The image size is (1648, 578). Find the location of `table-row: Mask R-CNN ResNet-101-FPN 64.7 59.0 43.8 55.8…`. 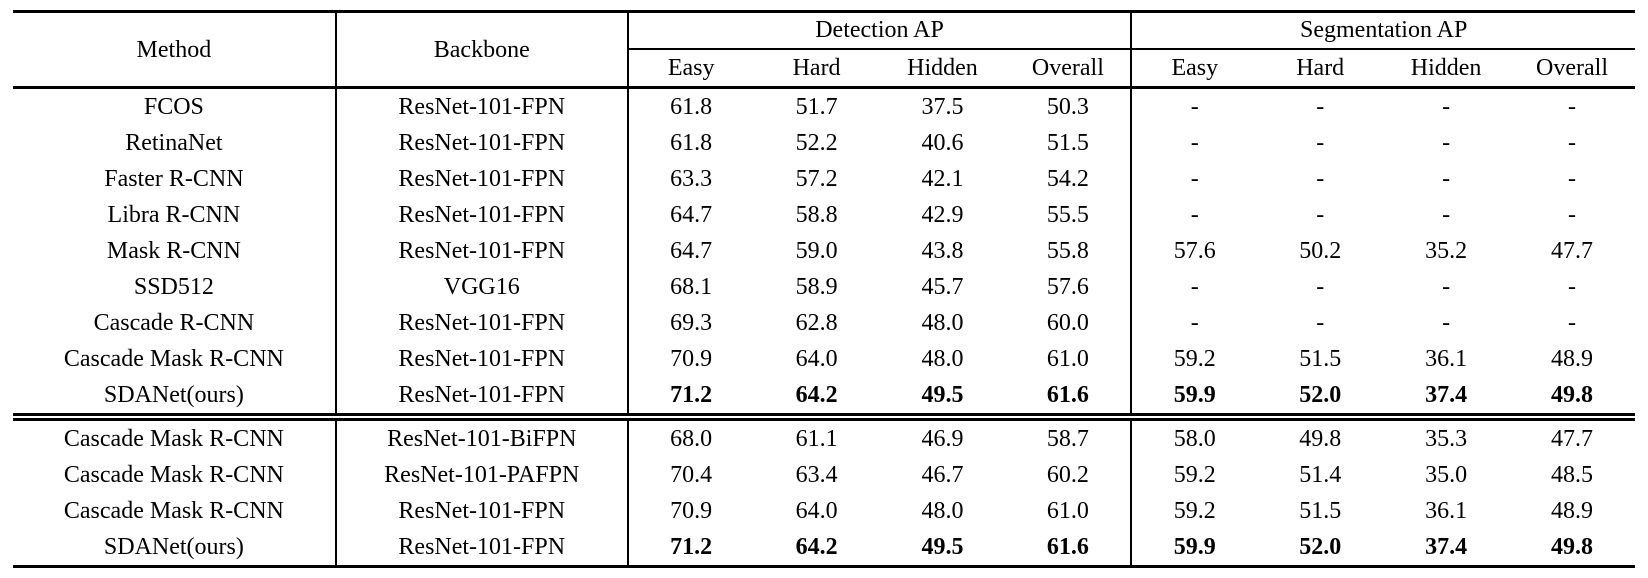

table-row: Mask R-CNN ResNet-101-FPN 64.7 59.0 43.8 55.8… is located at coordinates (824, 251).